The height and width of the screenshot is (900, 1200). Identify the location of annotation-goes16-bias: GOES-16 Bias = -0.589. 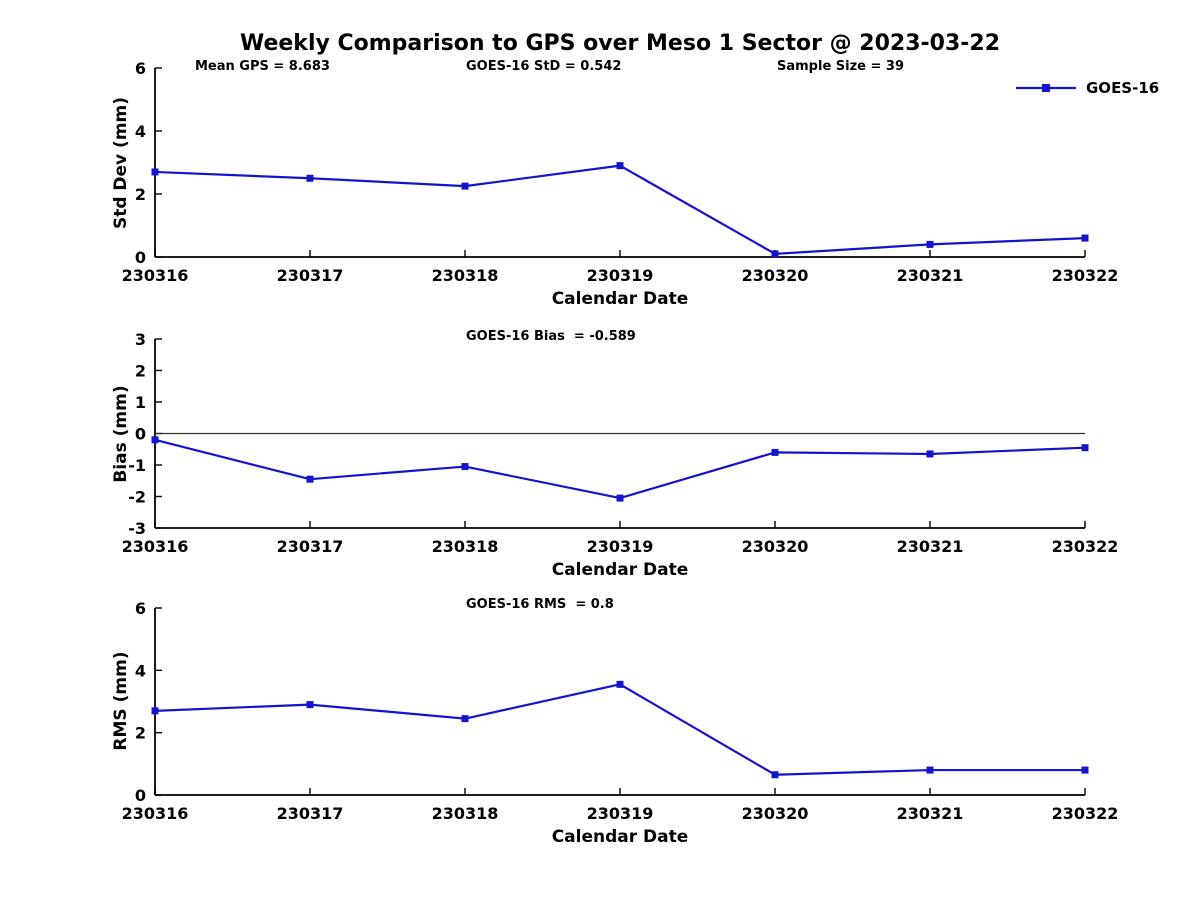
(551, 336).